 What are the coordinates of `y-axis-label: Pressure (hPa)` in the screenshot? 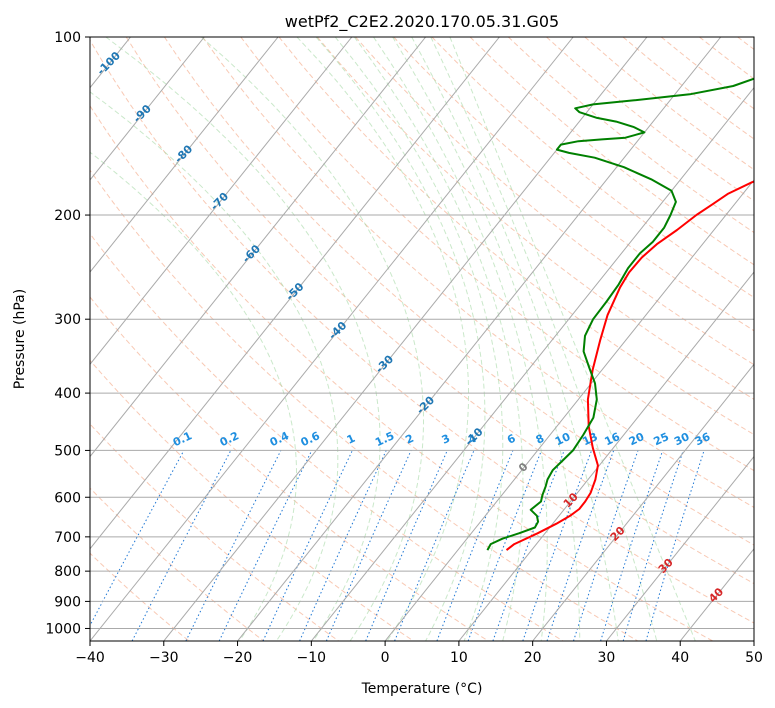 It's located at (20, 339).